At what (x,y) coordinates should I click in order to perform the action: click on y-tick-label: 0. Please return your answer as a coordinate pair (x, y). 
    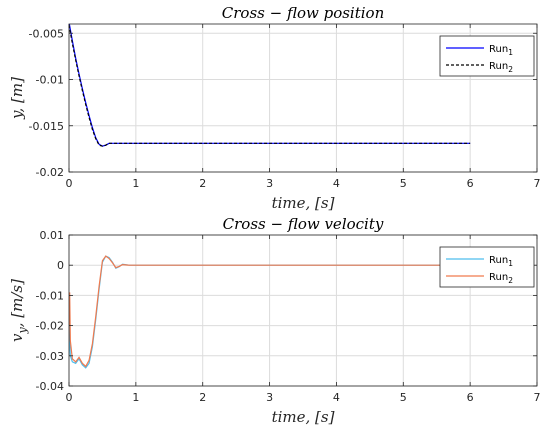
    Looking at the image, I should click on (60, 265).